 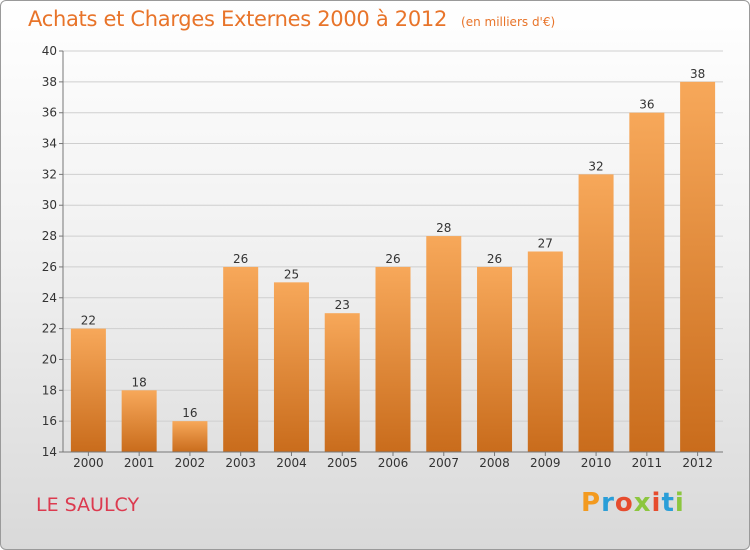 I want to click on bar-2010, so click(x=596, y=313).